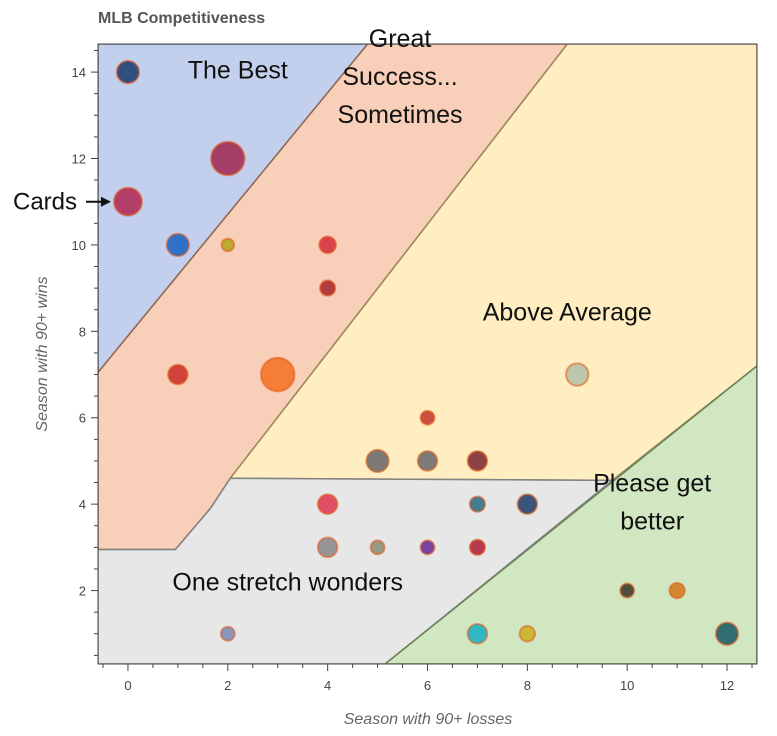 The width and height of the screenshot is (777, 736). Describe the element at coordinates (652, 522) in the screenshot. I see `region-label: better` at that location.